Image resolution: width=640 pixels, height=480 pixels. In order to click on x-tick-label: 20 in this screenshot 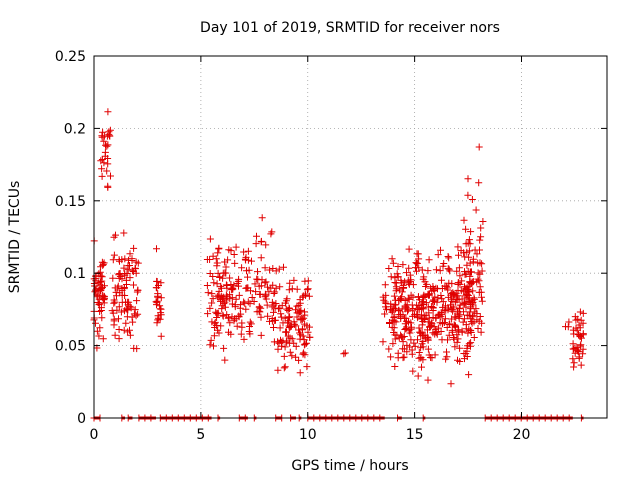, I will do `click(522, 435)`.